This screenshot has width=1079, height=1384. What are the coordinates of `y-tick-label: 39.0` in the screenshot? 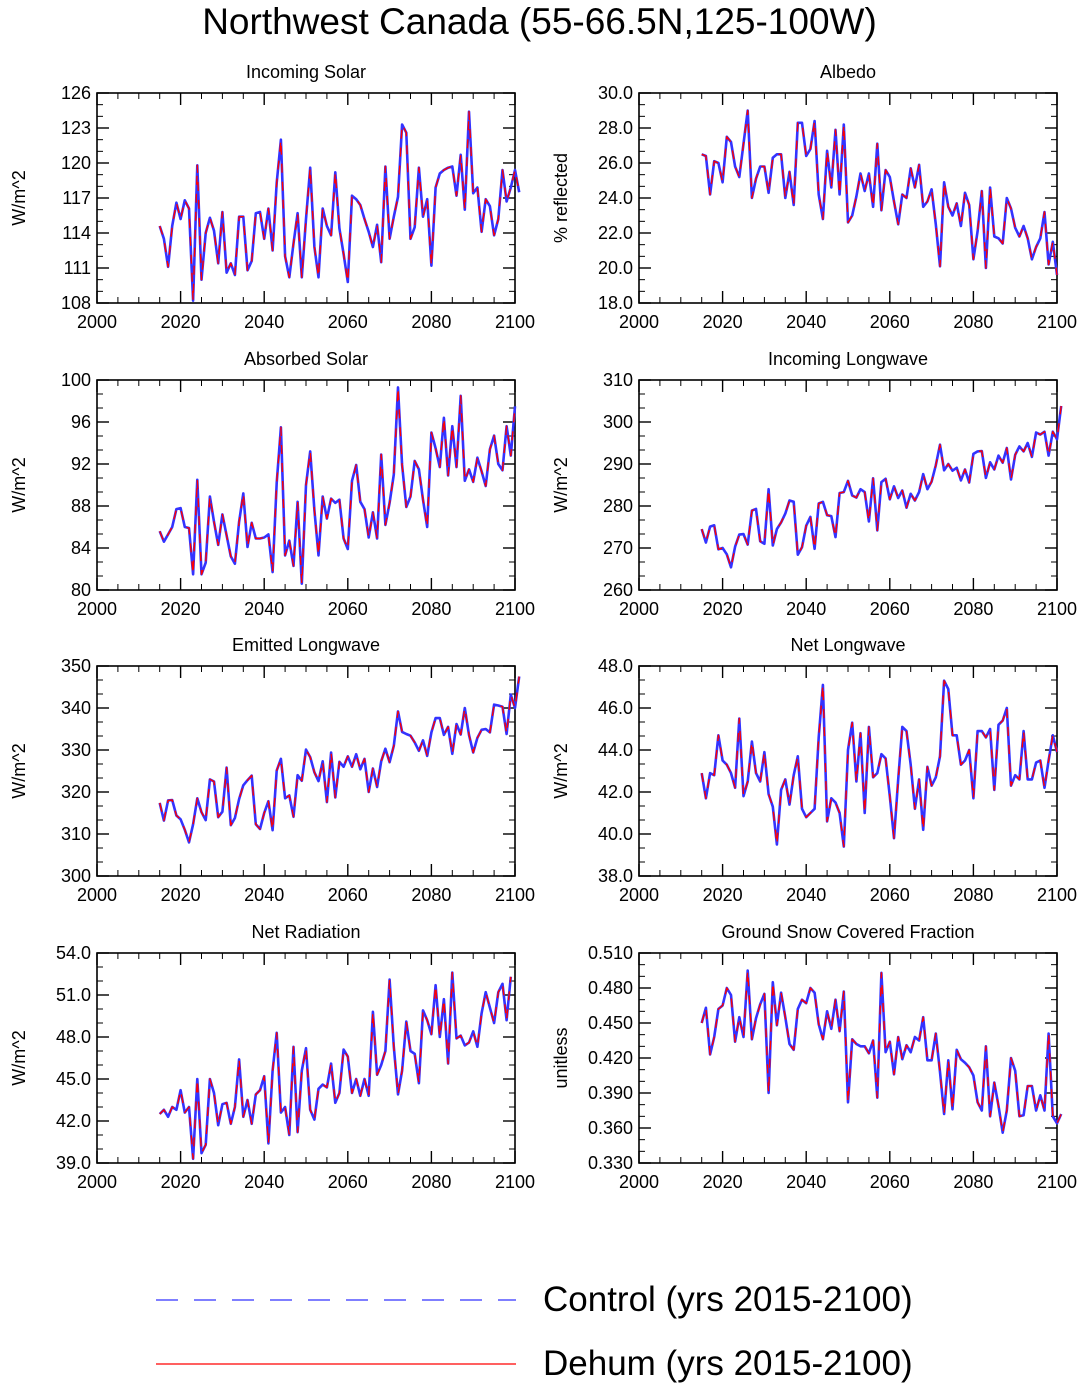 It's located at (73, 1163).